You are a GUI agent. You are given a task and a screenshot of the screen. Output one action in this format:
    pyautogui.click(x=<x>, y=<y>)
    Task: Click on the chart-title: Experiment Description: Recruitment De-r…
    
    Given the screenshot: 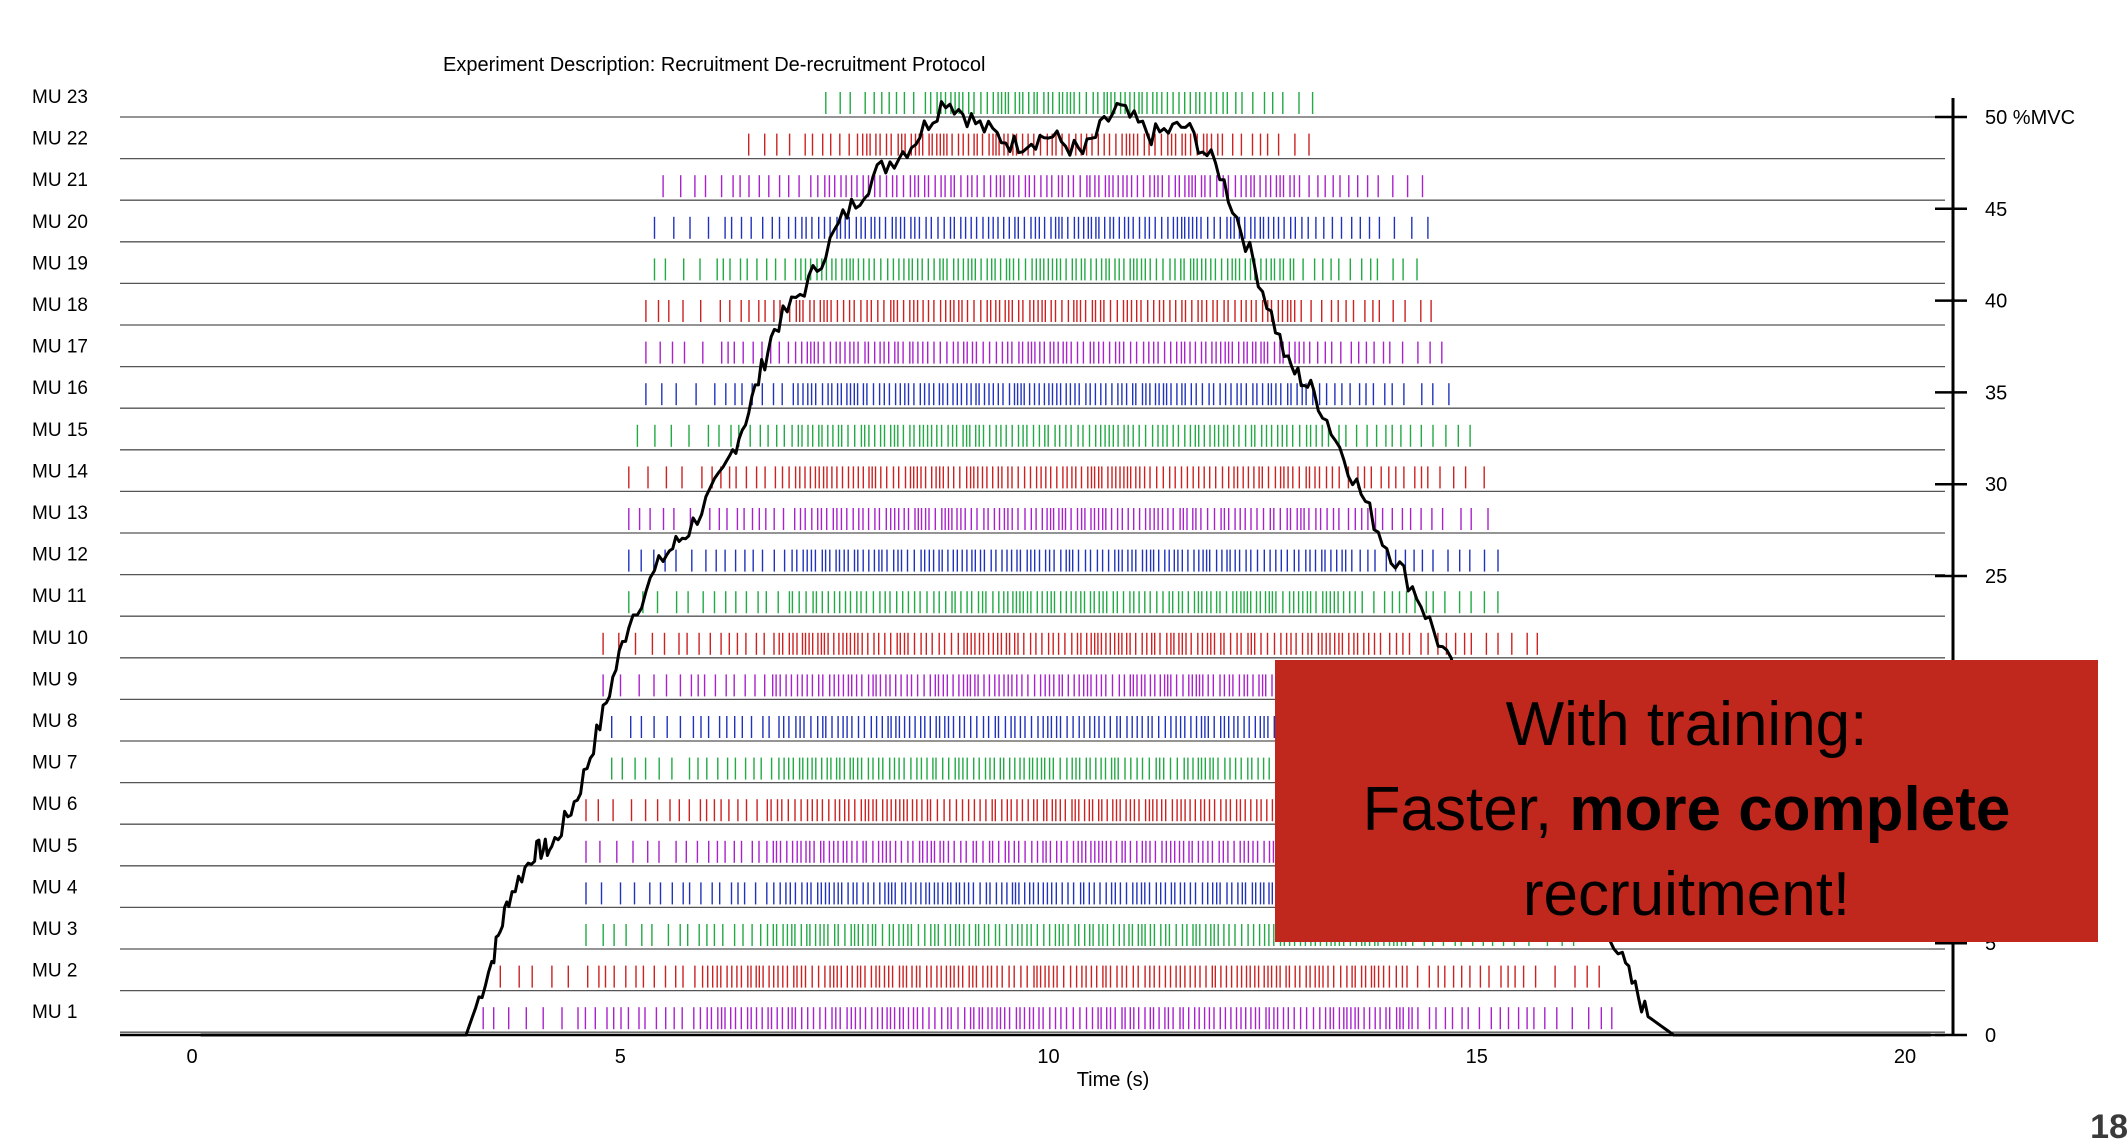 What is the action you would take?
    pyautogui.click(x=714, y=65)
    